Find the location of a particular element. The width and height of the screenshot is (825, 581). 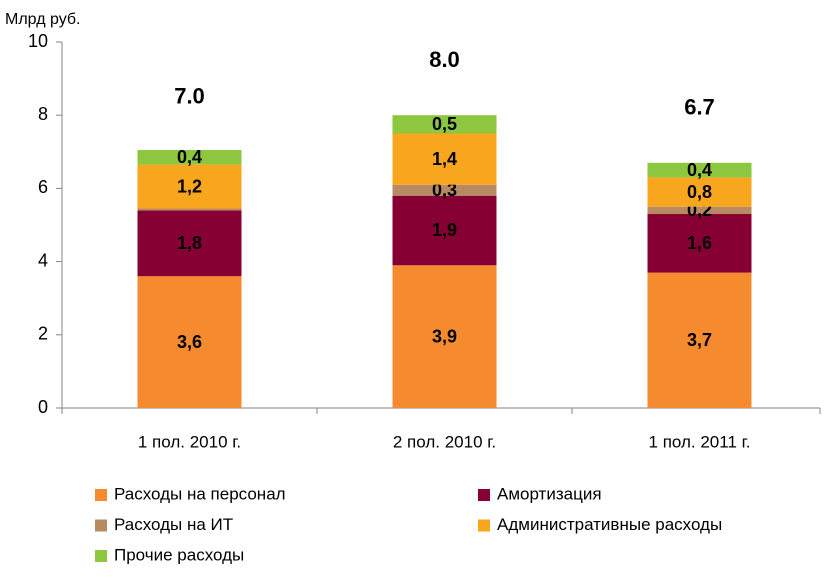

y-tick-label: 10 is located at coordinates (38, 41).